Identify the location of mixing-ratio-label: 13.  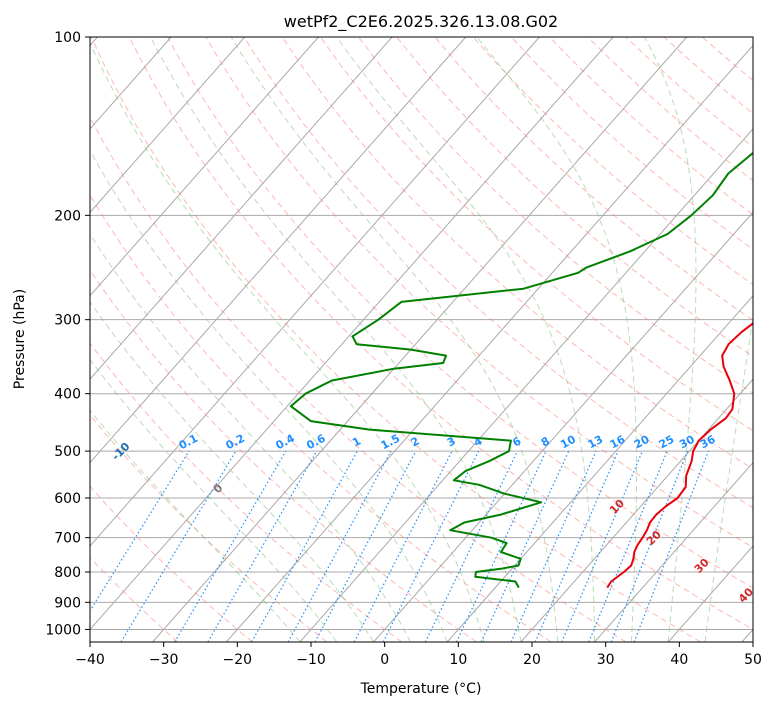
(596, 442).